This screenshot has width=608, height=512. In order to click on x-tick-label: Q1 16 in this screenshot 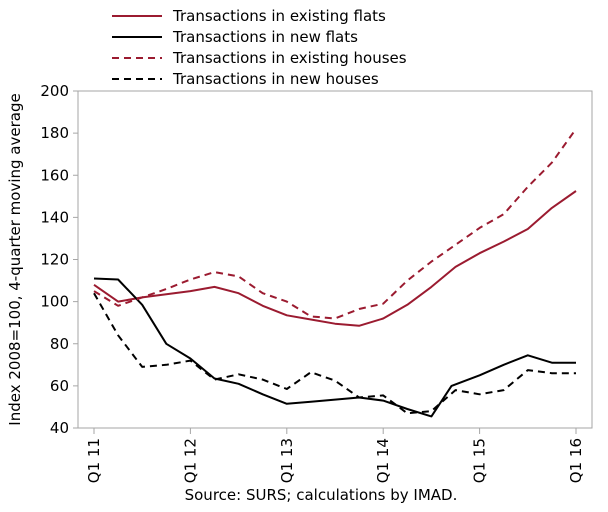, I will do `click(576, 460)`.